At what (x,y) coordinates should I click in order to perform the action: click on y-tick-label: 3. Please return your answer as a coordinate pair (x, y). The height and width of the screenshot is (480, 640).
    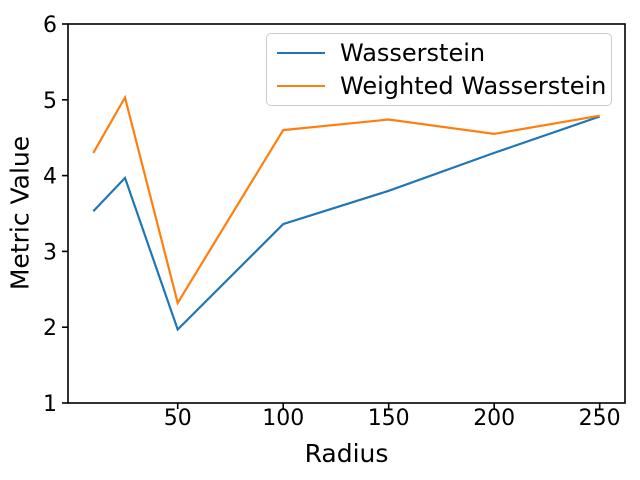
    Looking at the image, I should click on (50, 252).